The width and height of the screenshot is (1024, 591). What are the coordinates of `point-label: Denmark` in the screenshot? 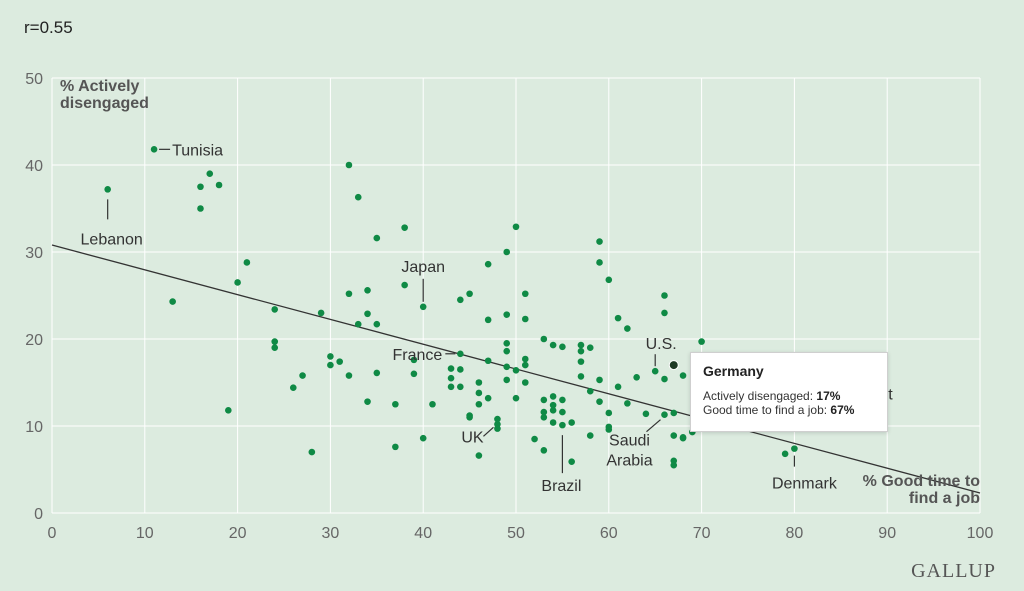 It's located at (805, 484).